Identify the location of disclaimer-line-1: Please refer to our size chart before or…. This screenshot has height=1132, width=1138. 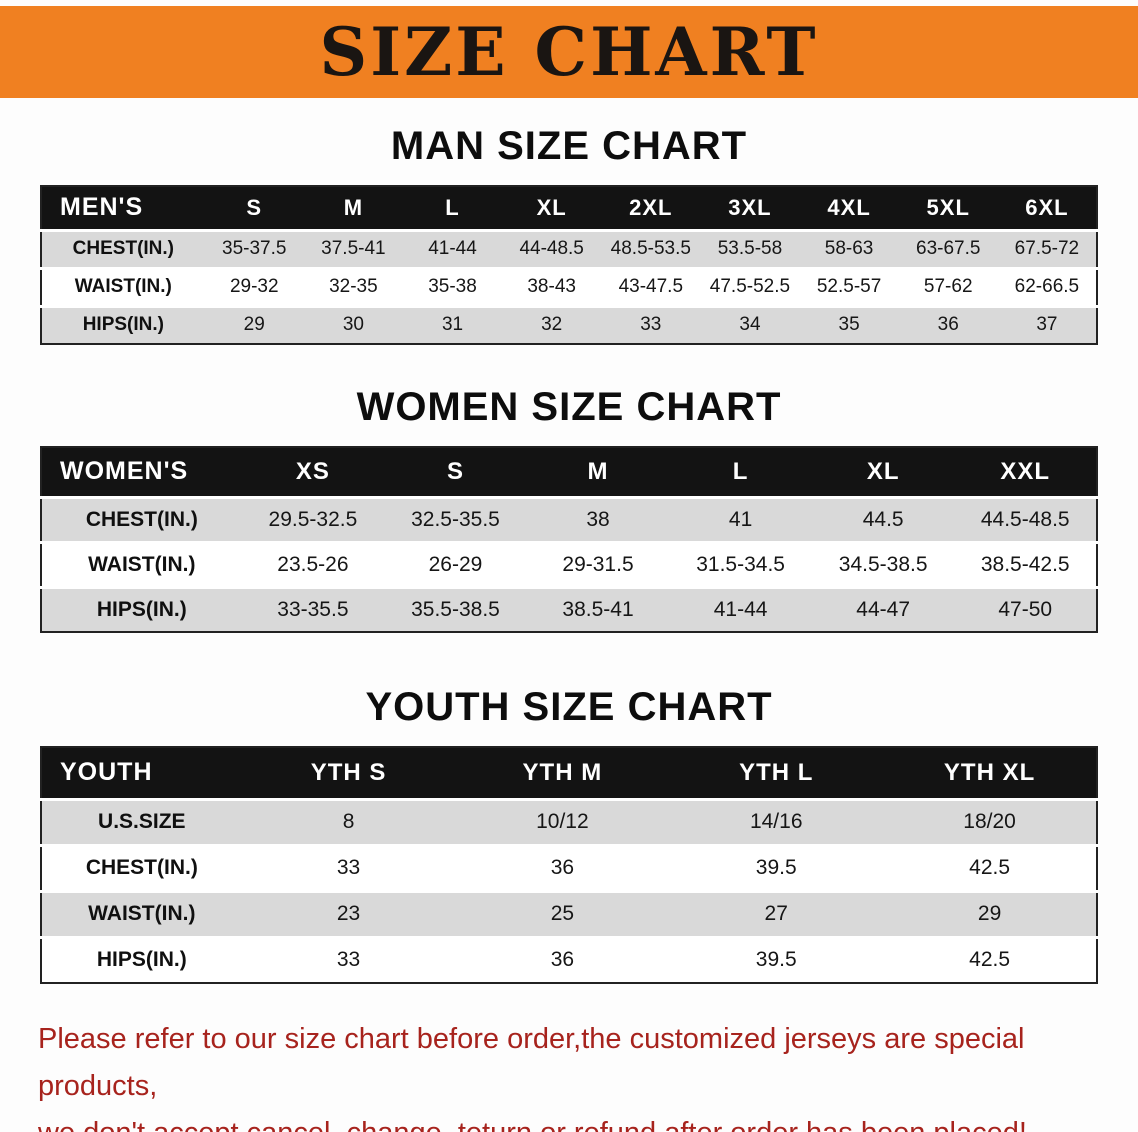
(531, 1062).